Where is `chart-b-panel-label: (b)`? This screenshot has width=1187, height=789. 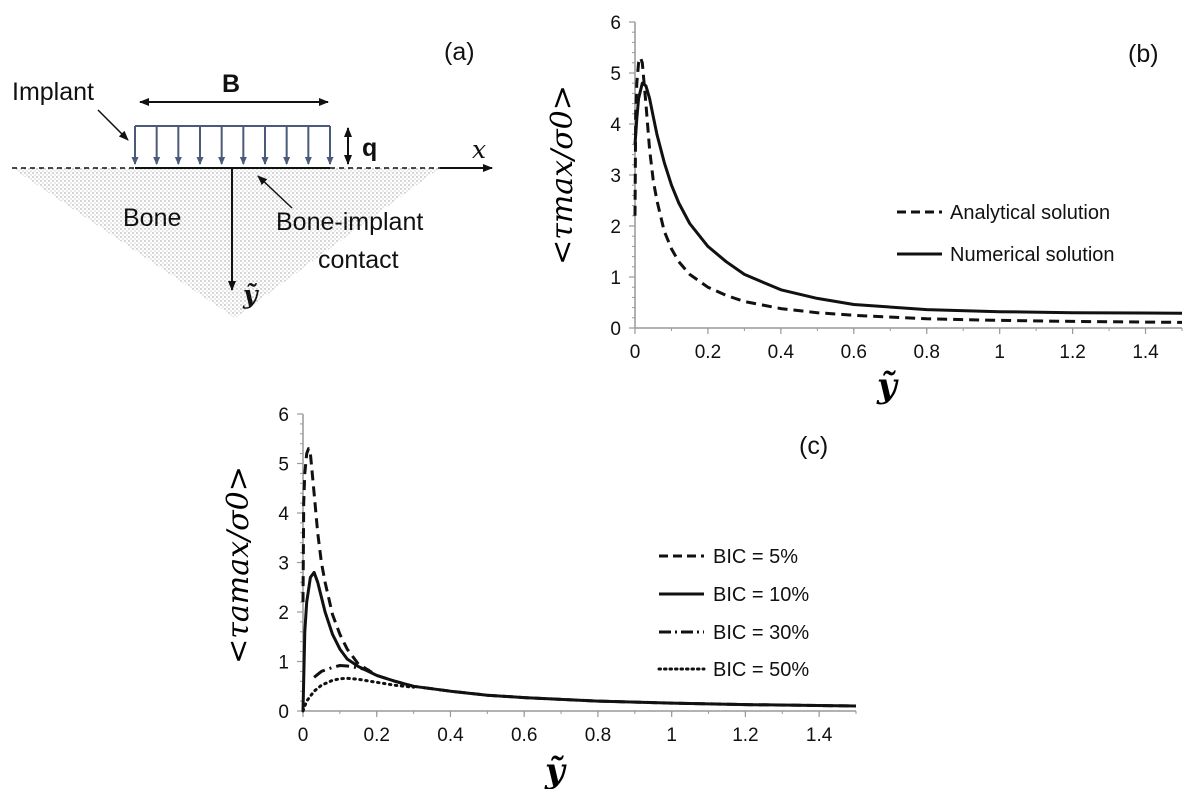
chart-b-panel-label: (b) is located at coordinates (1143, 54).